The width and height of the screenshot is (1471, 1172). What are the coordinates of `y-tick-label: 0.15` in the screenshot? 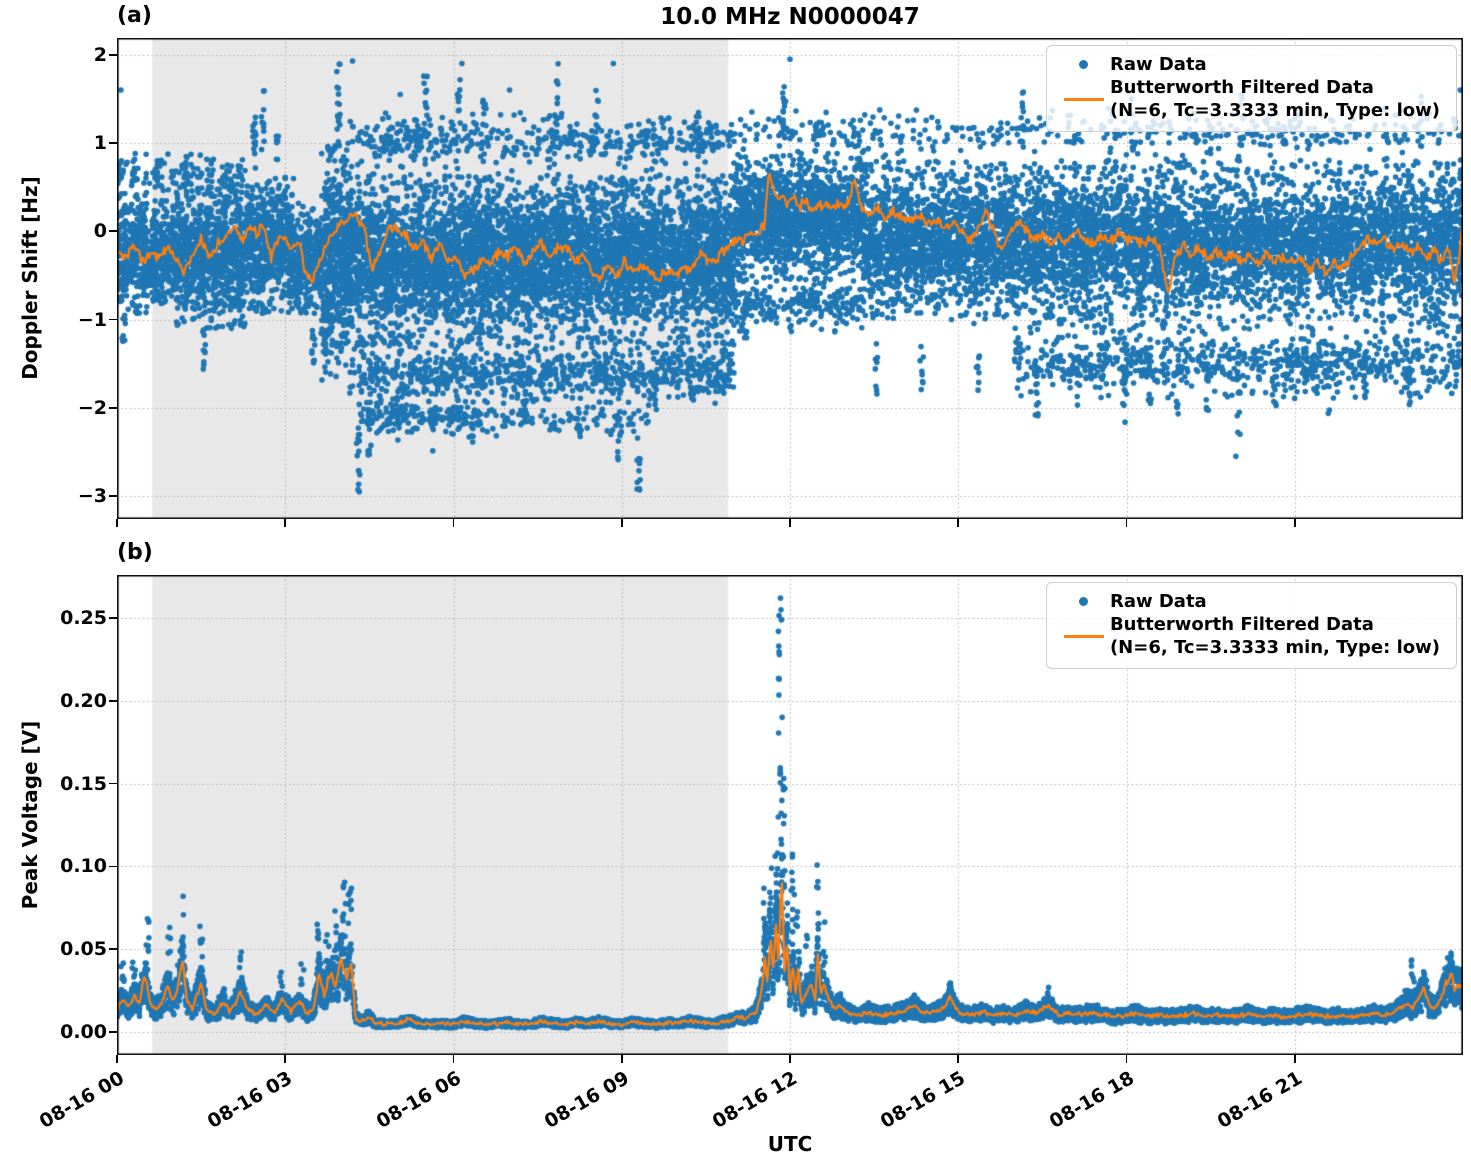 It's located at (83, 783).